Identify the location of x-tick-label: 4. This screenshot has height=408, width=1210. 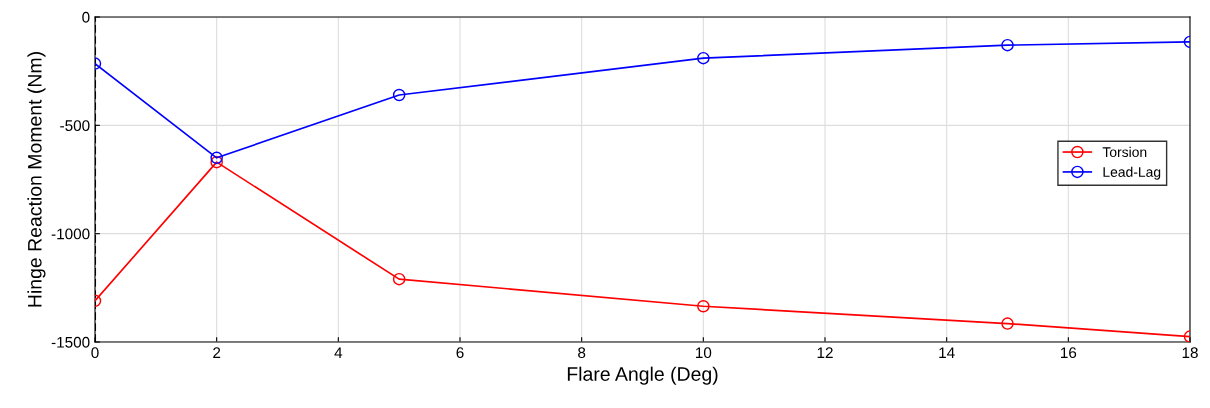
(338, 352).